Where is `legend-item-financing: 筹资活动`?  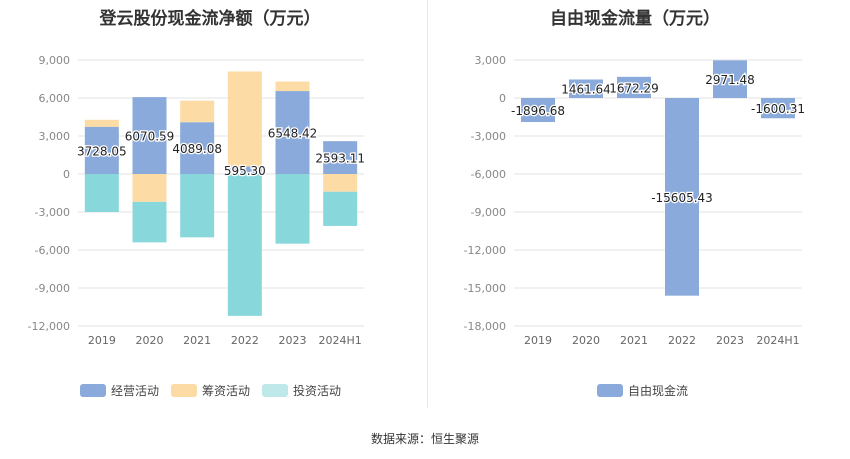 legend-item-financing: 筹资活动 is located at coordinates (210, 390).